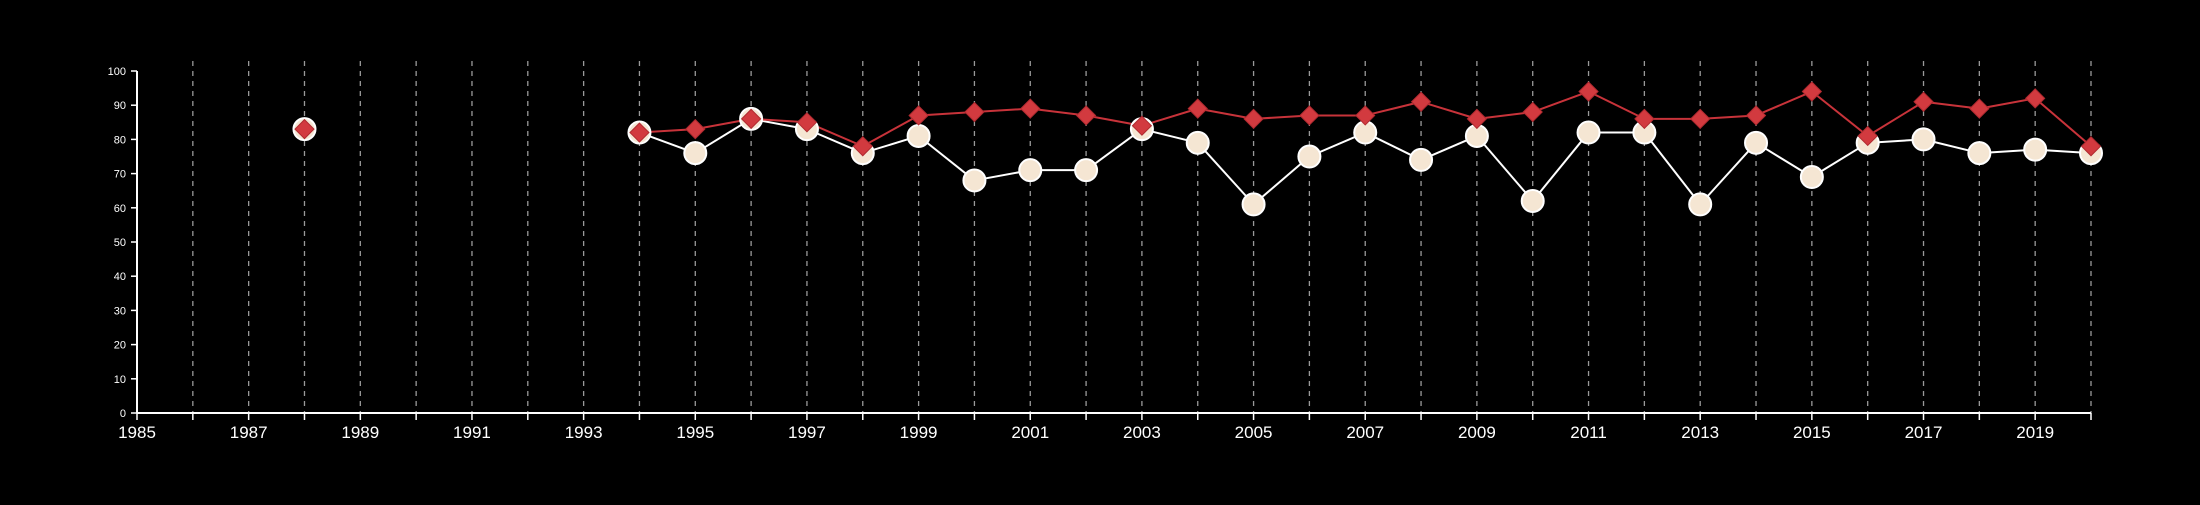 The width and height of the screenshot is (2200, 505). Describe the element at coordinates (137, 432) in the screenshot. I see `x-tick-label: 1985` at that location.